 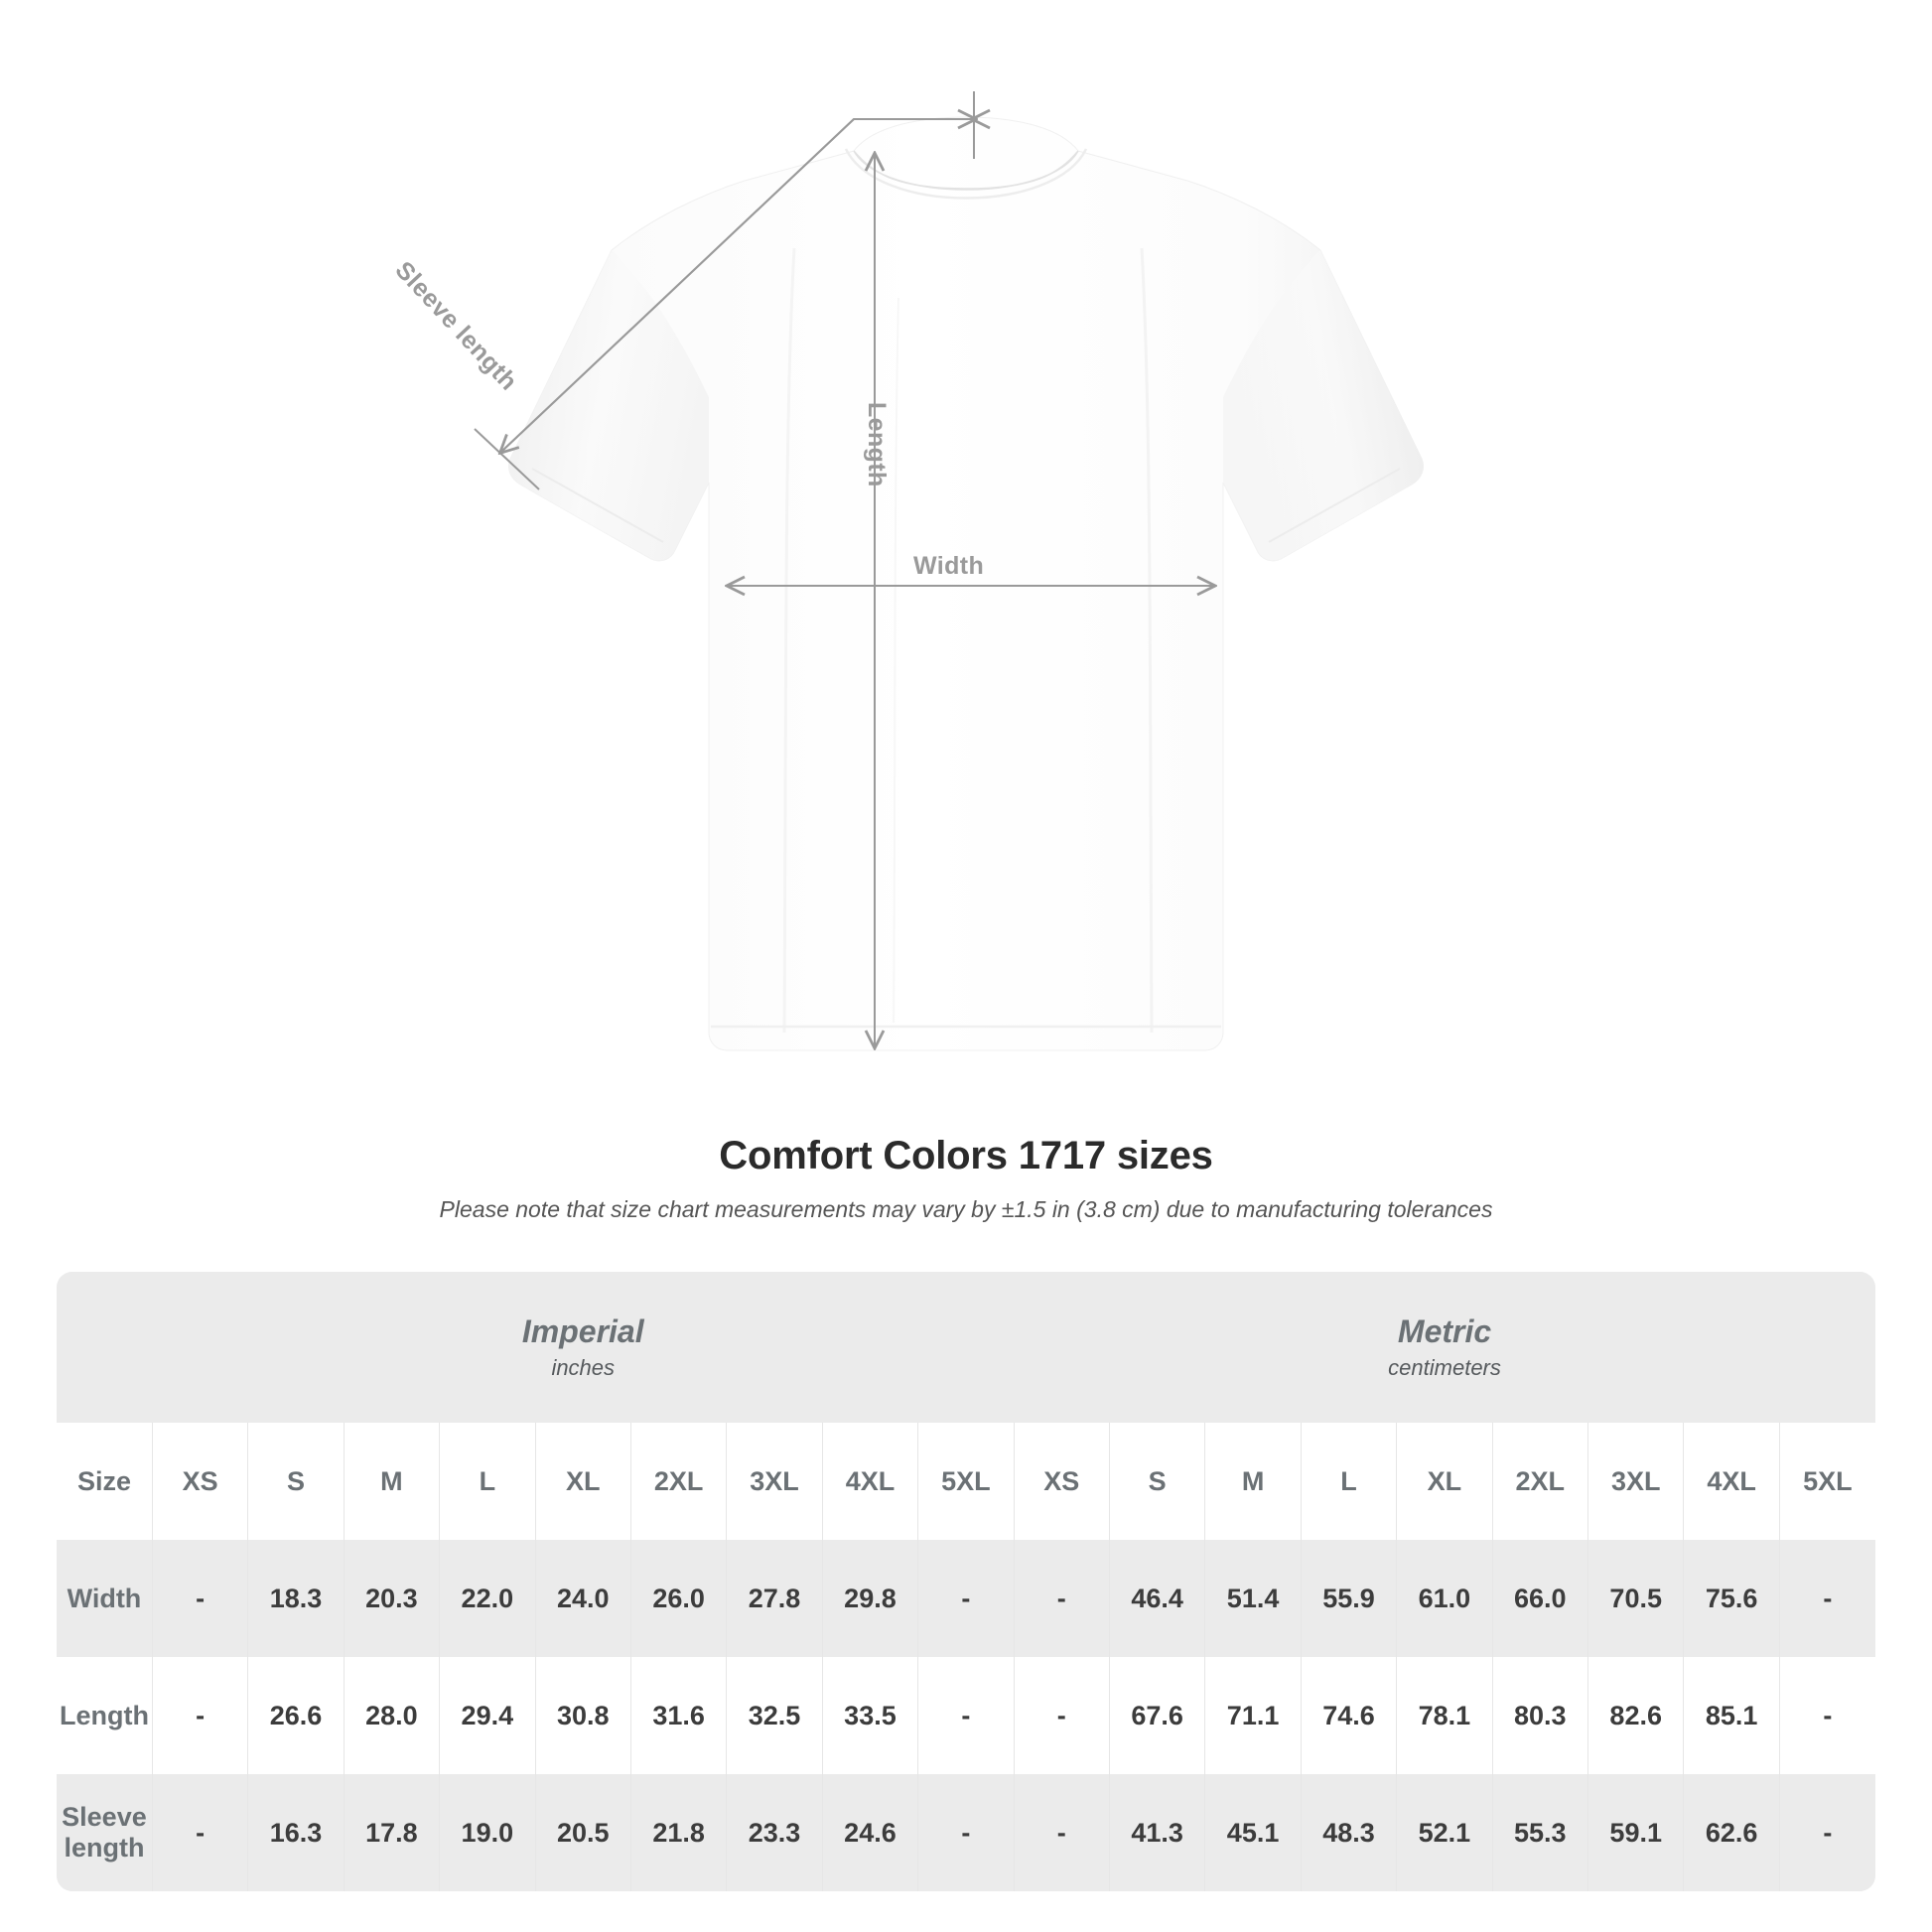 I want to click on imperial-unit-header: Imperial inches, so click(x=583, y=1348).